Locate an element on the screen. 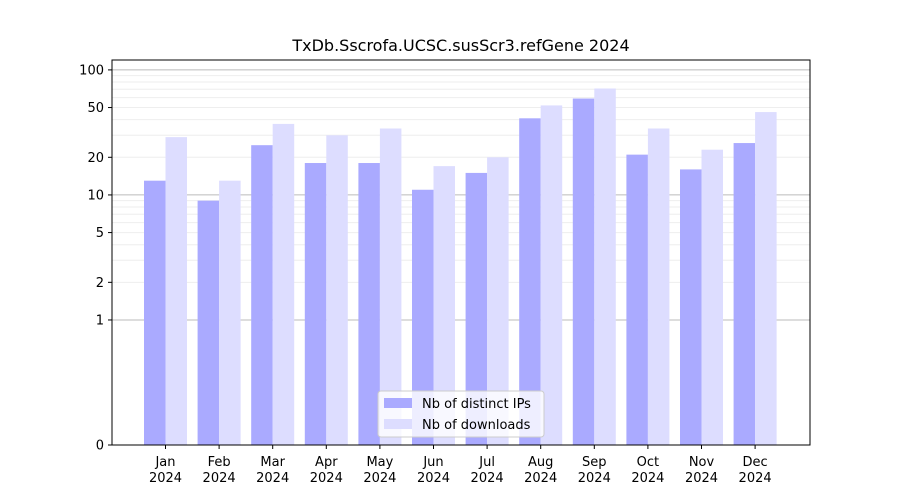  x-tick-label: Jun 2024 is located at coordinates (433, 470).